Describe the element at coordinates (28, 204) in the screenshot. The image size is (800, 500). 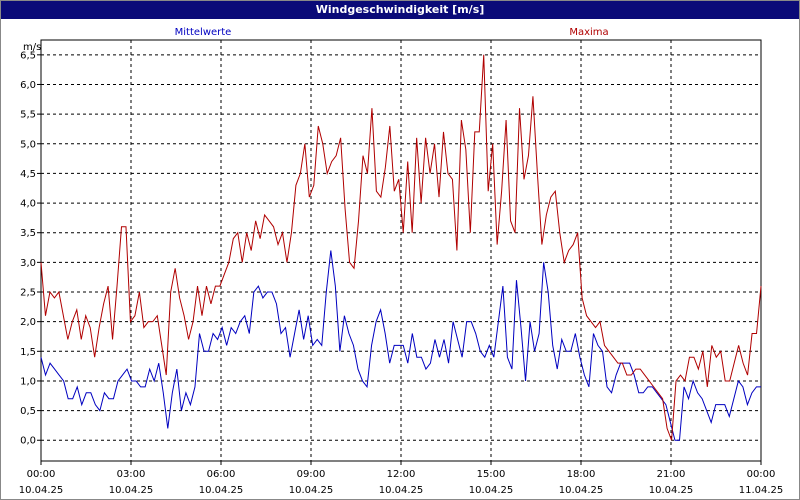
I see `y-tick-label: 4,0` at that location.